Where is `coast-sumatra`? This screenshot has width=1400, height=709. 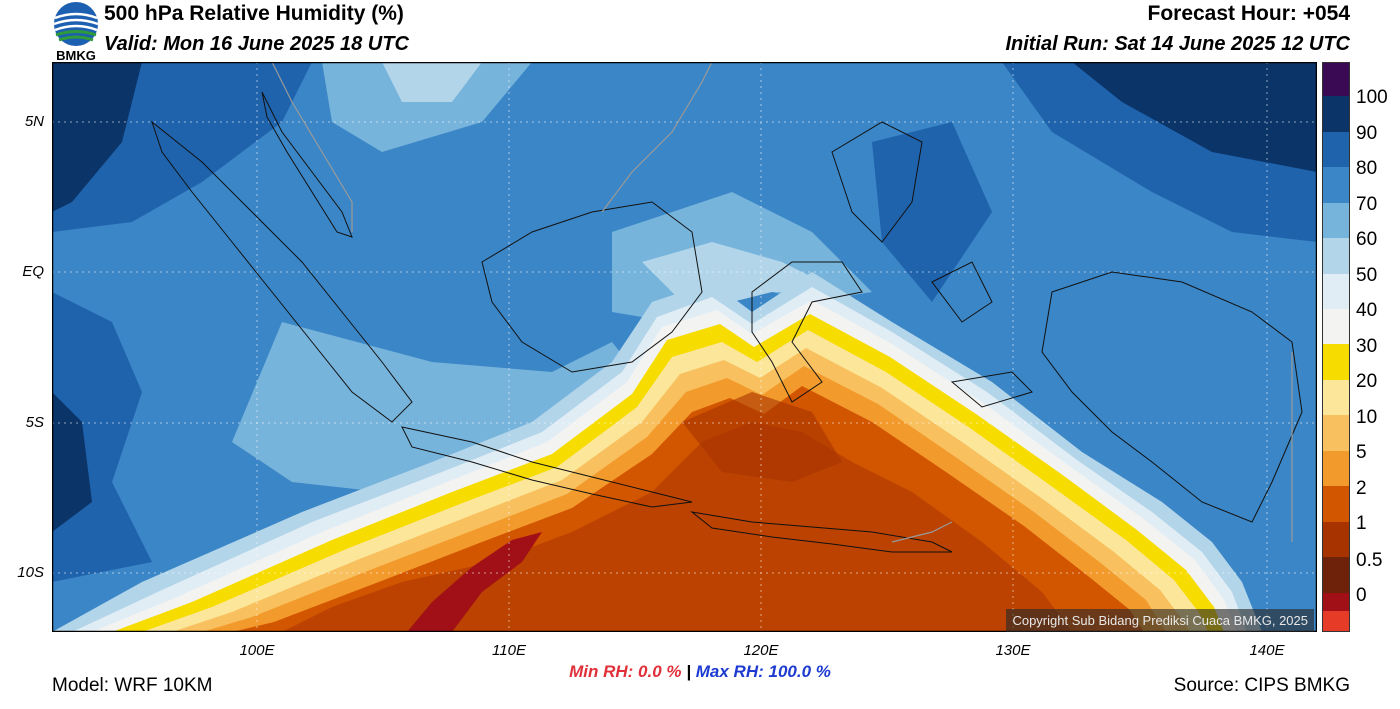
coast-sumatra is located at coordinates (281, 271).